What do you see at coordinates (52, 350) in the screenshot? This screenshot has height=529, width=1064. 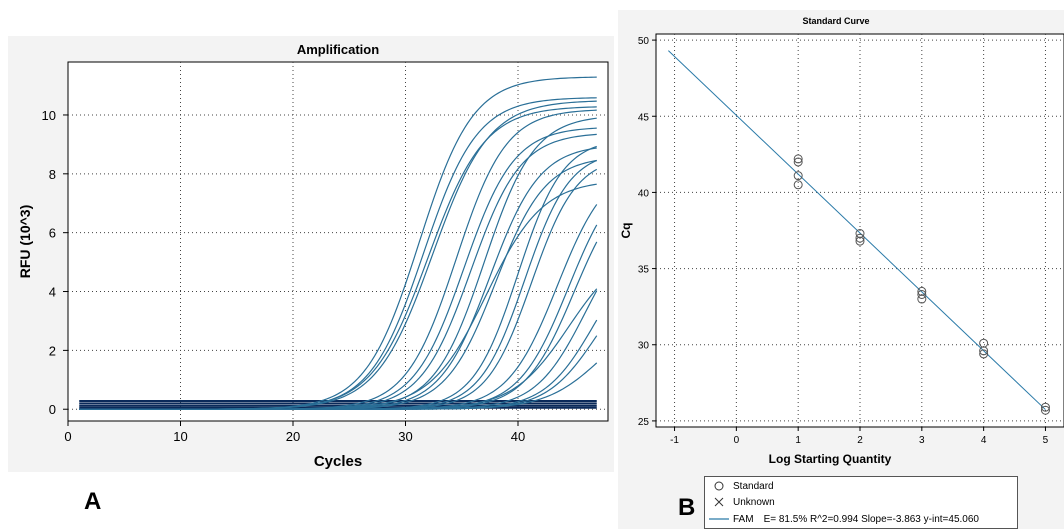 I see `y-tick-label: 2` at bounding box center [52, 350].